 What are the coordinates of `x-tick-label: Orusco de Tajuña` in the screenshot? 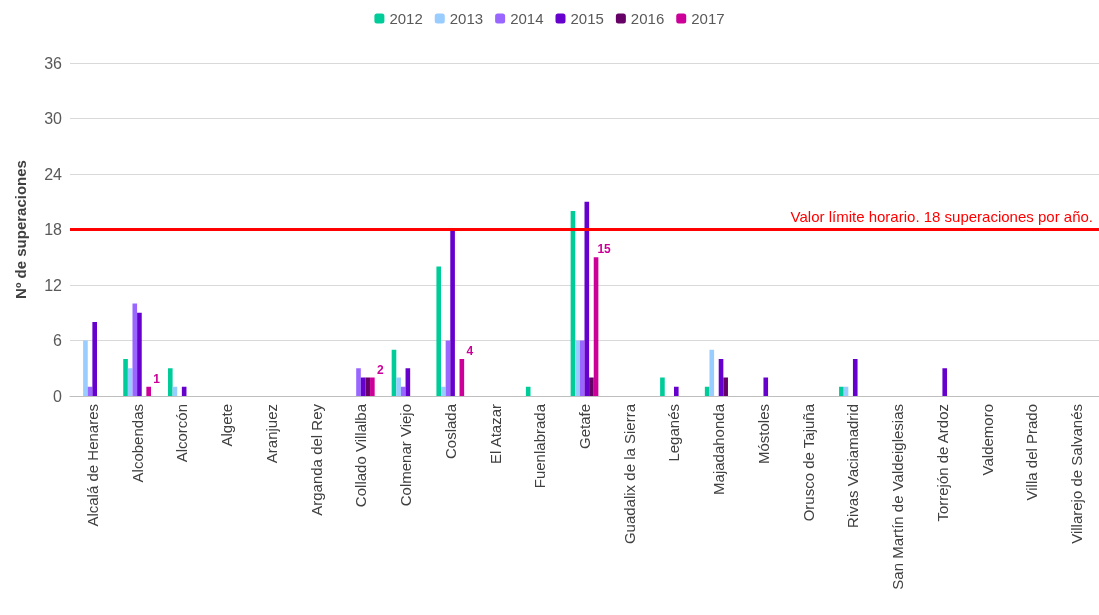 It's located at (808, 462).